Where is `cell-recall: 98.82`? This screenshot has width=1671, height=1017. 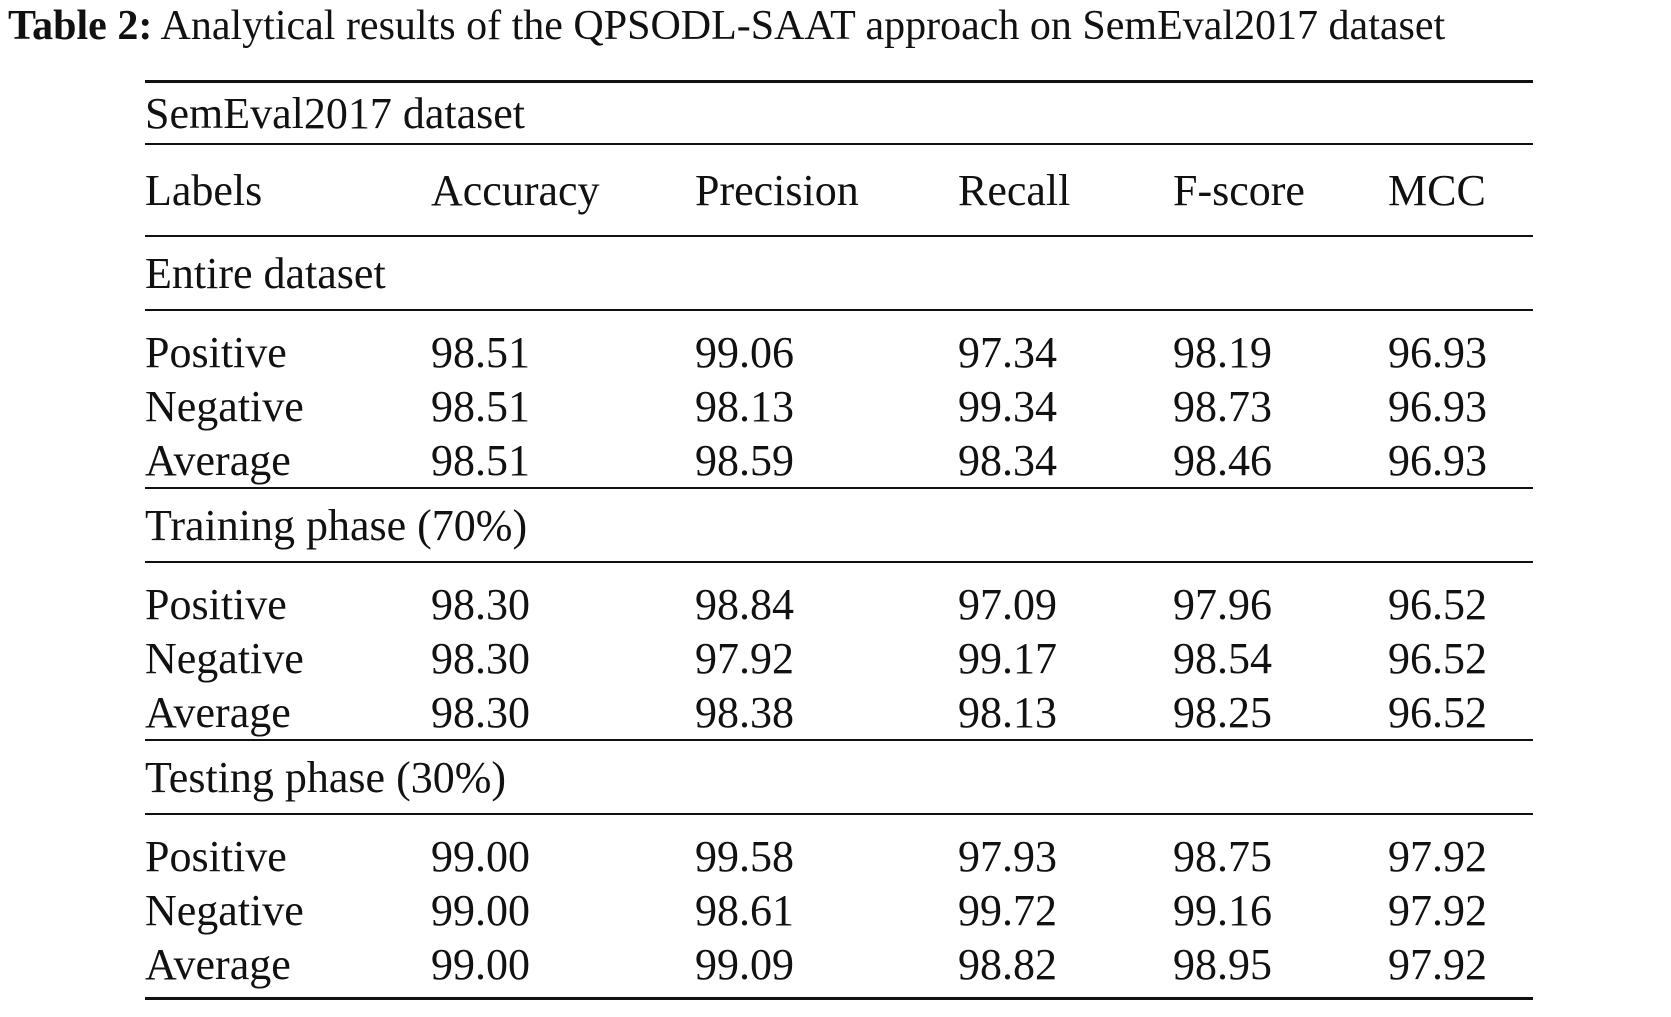 cell-recall: 98.82 is located at coordinates (1007, 964).